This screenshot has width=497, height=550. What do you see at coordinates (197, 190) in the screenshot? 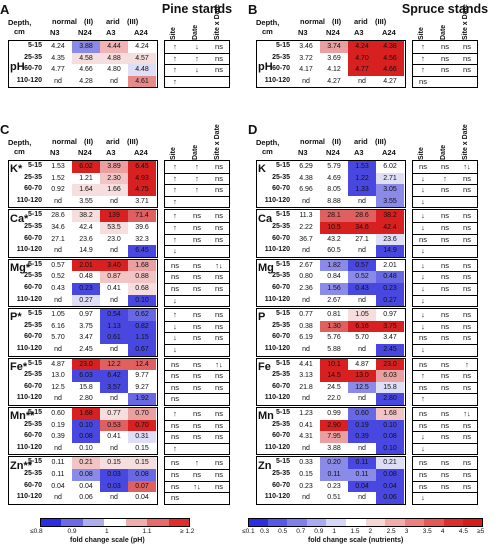
I see `sig-cell-C-0-2-1: ↑` at bounding box center [197, 190].